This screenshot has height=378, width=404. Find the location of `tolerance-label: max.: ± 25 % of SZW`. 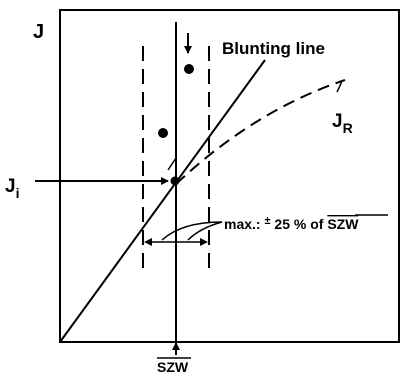

tolerance-label: max.: ± 25 % of SZW is located at coordinates (291, 223).